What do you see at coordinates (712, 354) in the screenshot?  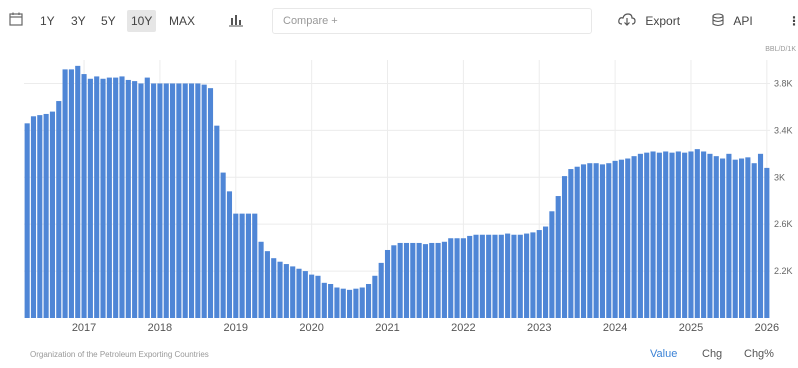 I see `chg-tab: Chg` at bounding box center [712, 354].